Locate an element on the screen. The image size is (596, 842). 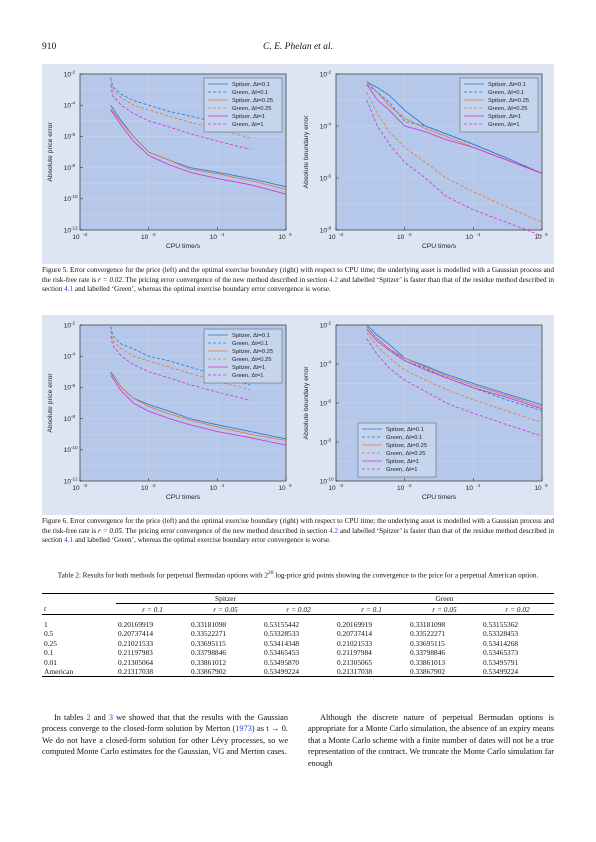
table-cell: 0.21305064 is located at coordinates (136, 662).